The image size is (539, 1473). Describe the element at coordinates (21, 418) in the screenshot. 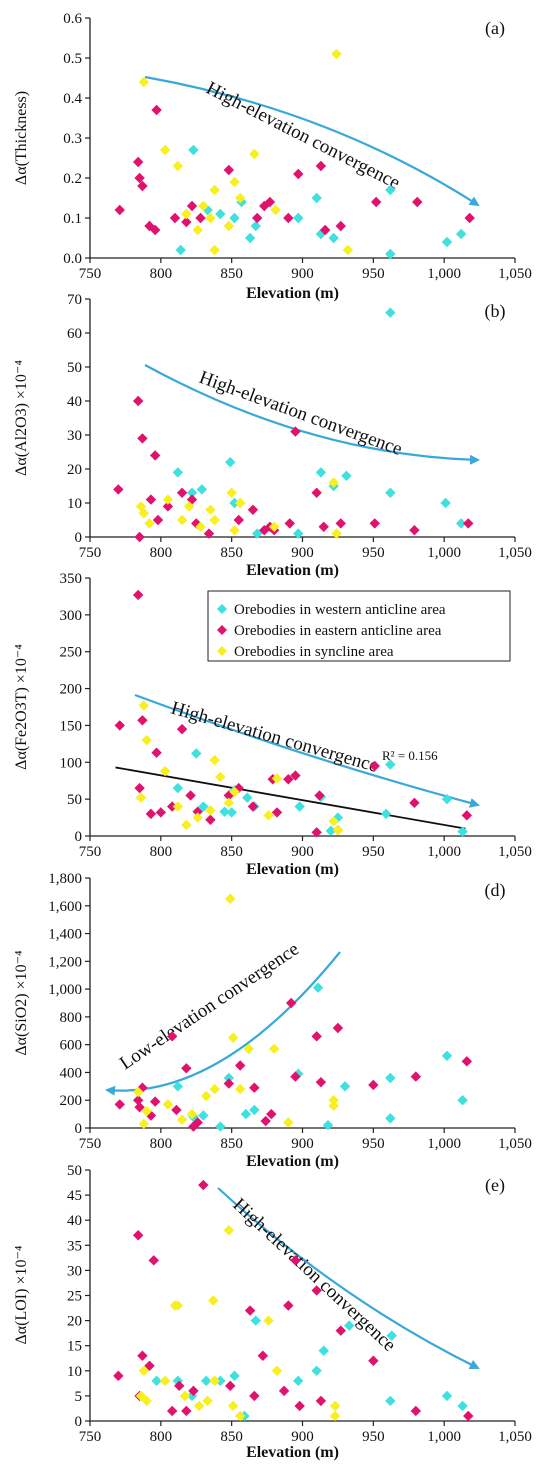

I see `y-axis-label: Δα(Al2O3) ×10⁻⁴` at that location.